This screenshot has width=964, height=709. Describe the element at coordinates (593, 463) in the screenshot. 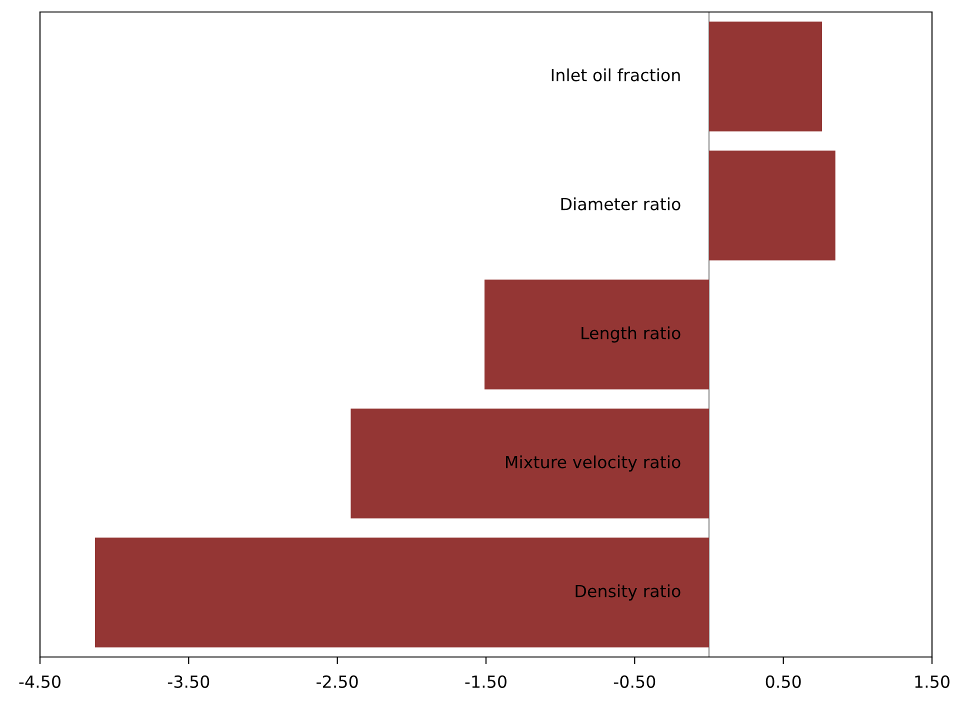

I see `y-tick-label: Mixture velocity ratio` at that location.